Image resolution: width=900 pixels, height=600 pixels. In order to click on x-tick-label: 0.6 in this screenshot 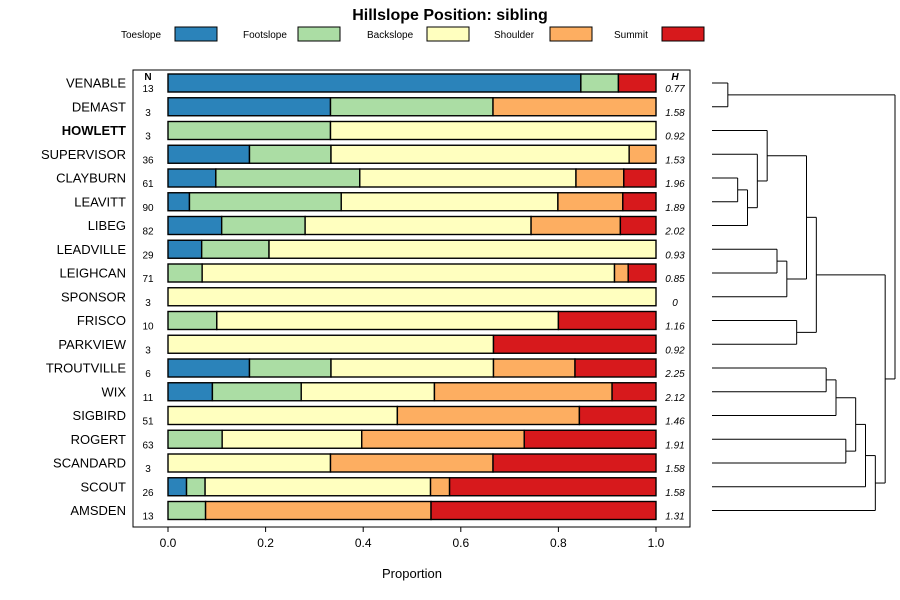, I will do `click(460, 543)`.